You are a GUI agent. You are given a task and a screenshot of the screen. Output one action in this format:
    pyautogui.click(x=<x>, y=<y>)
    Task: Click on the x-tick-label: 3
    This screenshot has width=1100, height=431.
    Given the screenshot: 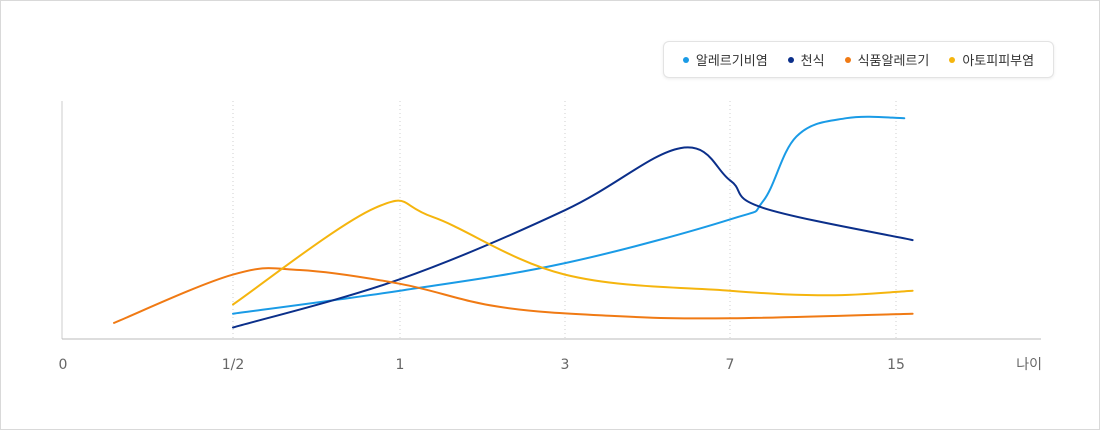 What is the action you would take?
    pyautogui.click(x=565, y=365)
    